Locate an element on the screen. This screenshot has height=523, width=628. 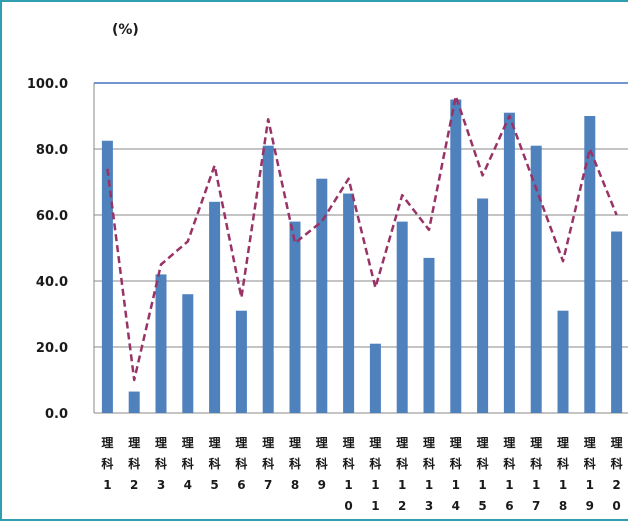
y-tick-labels: 0.0 20.0 40.0 60.0 80.0 100.0 is located at coordinates (47, 249).